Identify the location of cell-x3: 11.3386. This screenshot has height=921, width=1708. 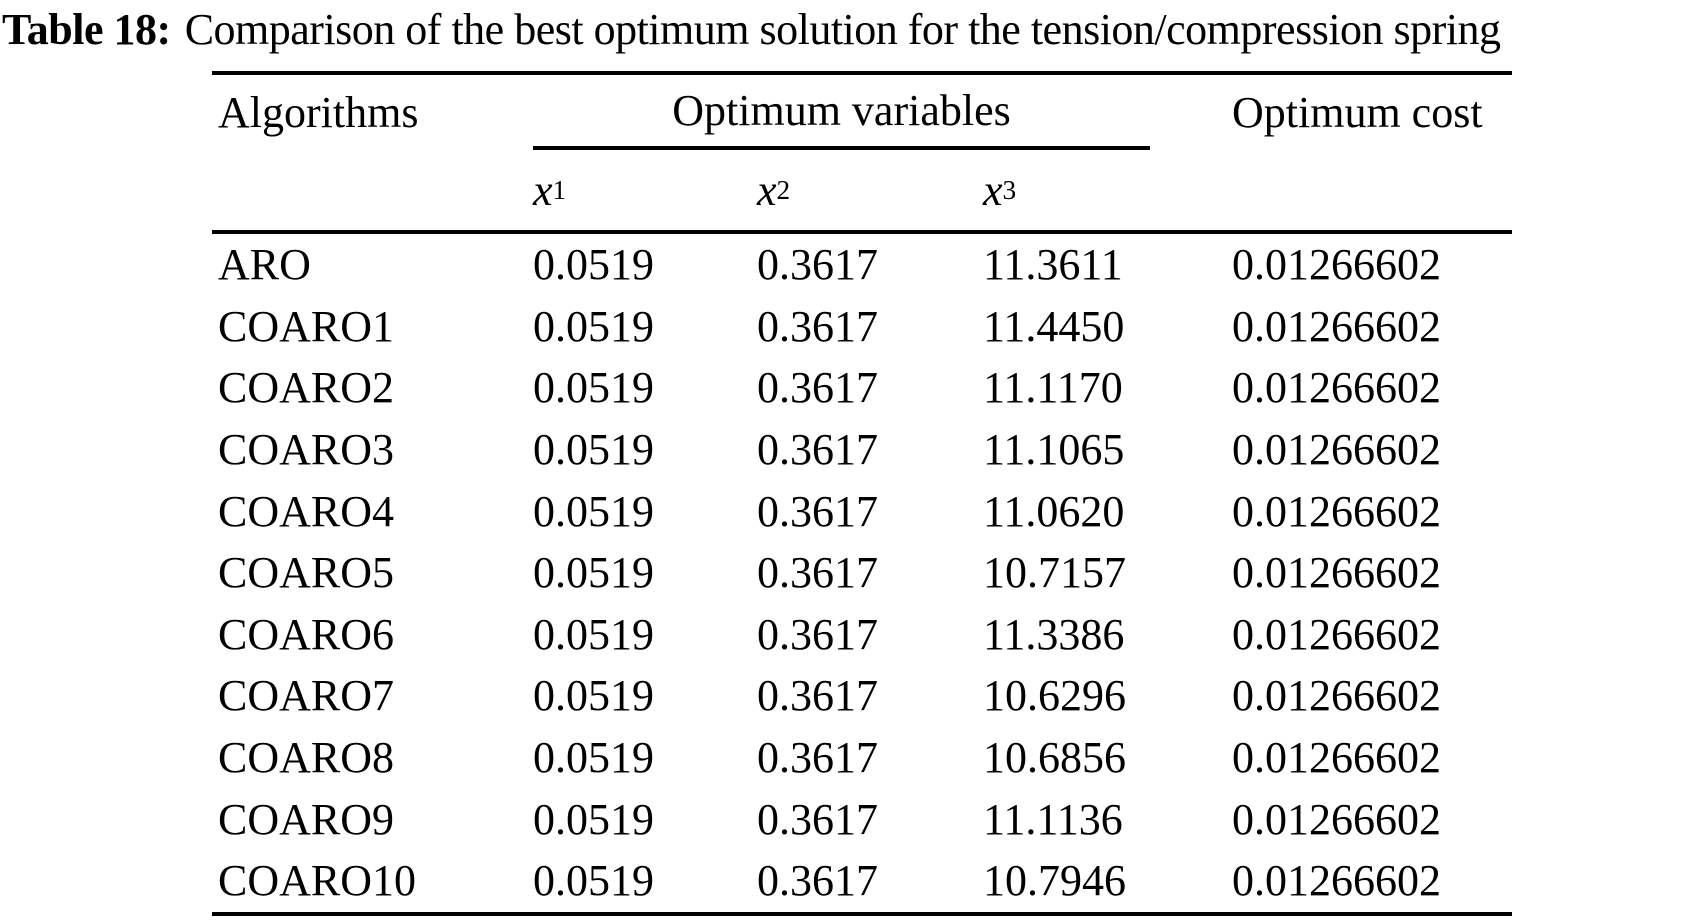
(1054, 634).